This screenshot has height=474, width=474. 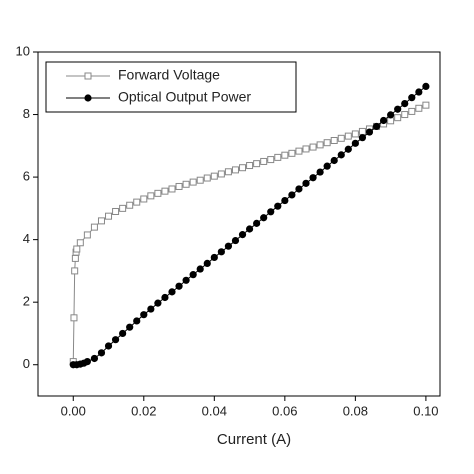 I want to click on legend-box, so click(x=171, y=87).